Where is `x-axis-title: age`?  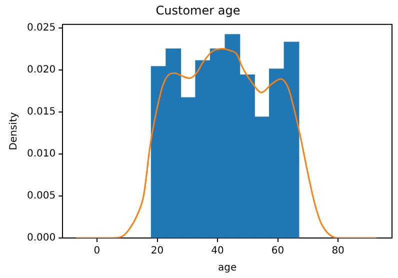
x-axis-title: age is located at coordinates (227, 268).